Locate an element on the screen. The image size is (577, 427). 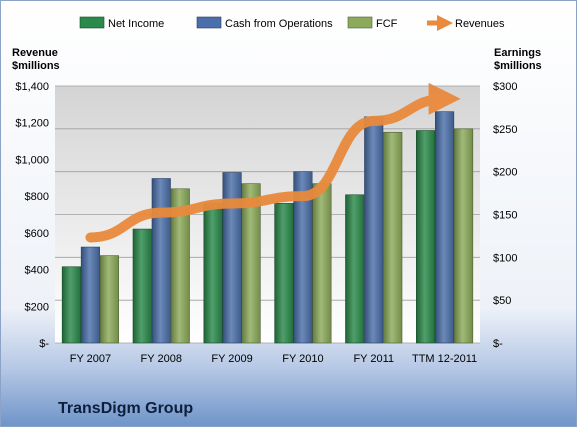
right-axis-title-line1: Earnings is located at coordinates (517, 53).